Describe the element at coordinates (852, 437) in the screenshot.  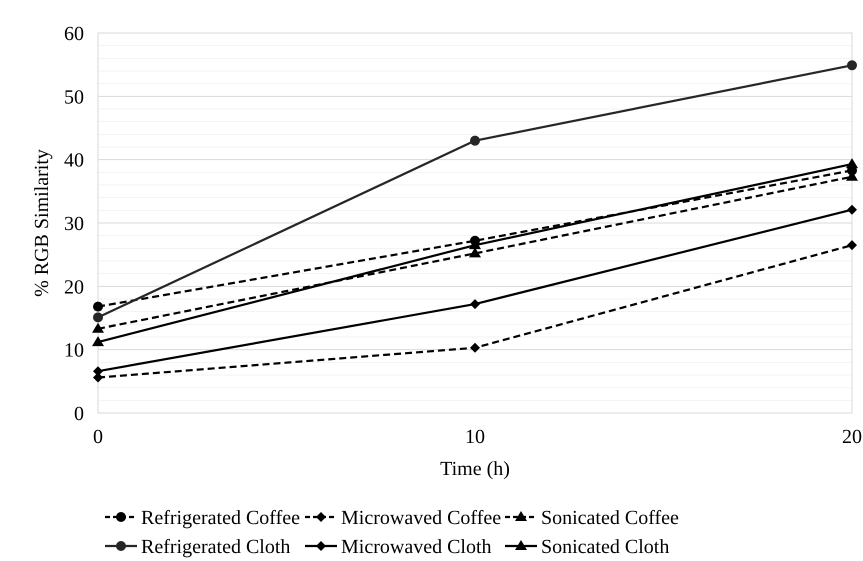
I see `x-tick-label: 20` at that location.